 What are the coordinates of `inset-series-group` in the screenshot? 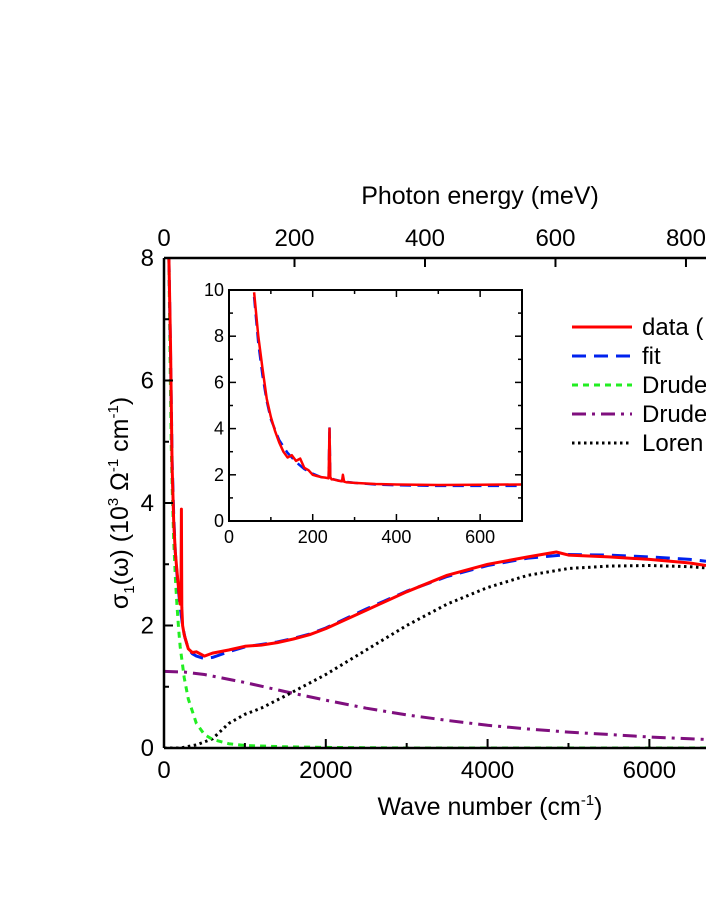 It's located at (387, 390).